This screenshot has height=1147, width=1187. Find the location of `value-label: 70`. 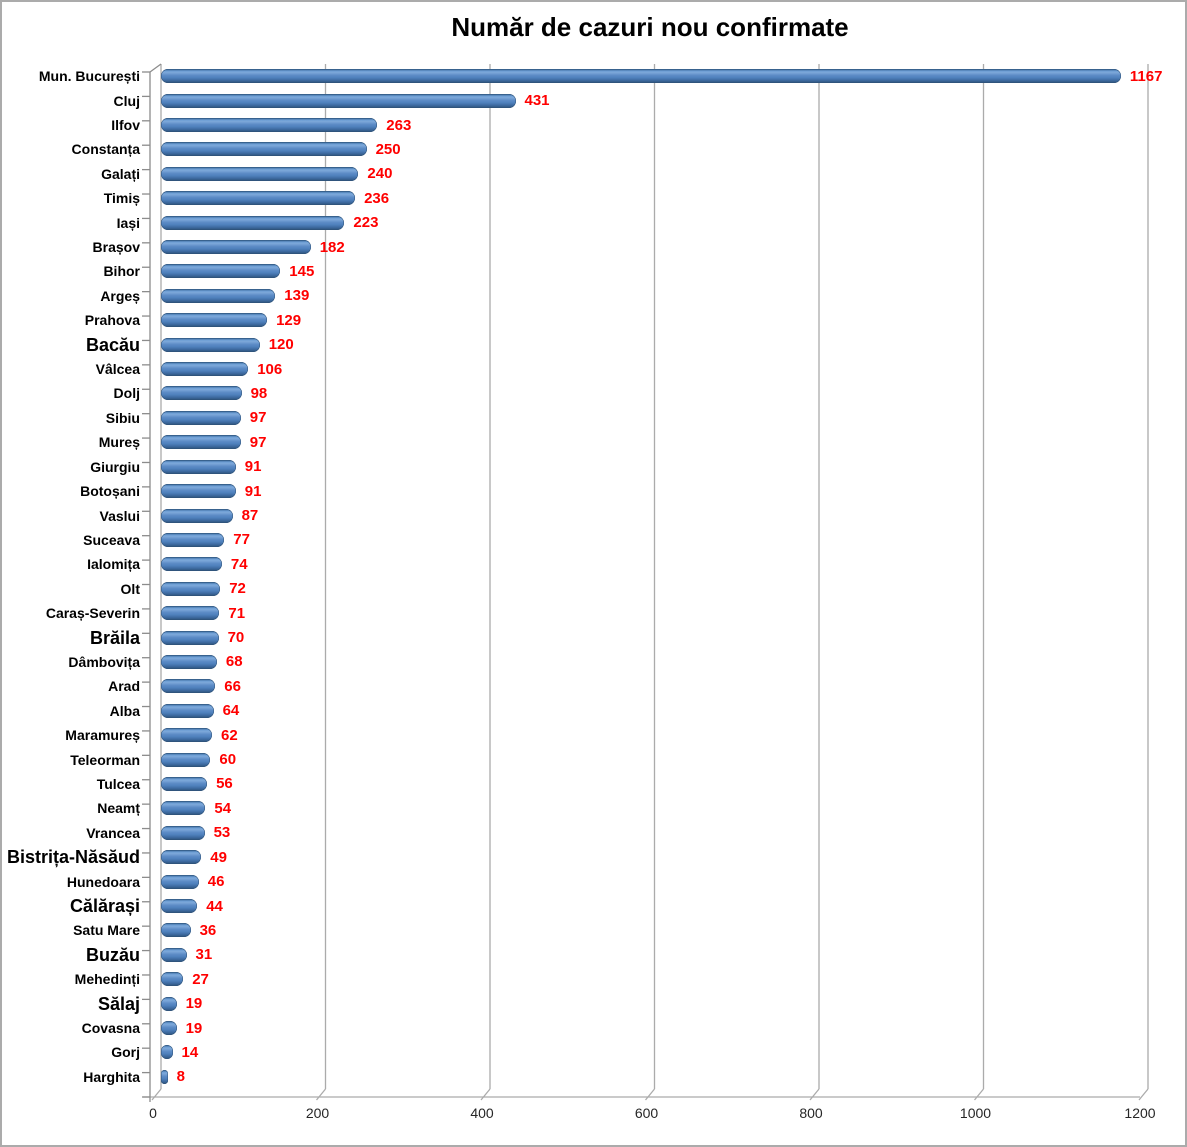

value-label: 70 is located at coordinates (236, 638).